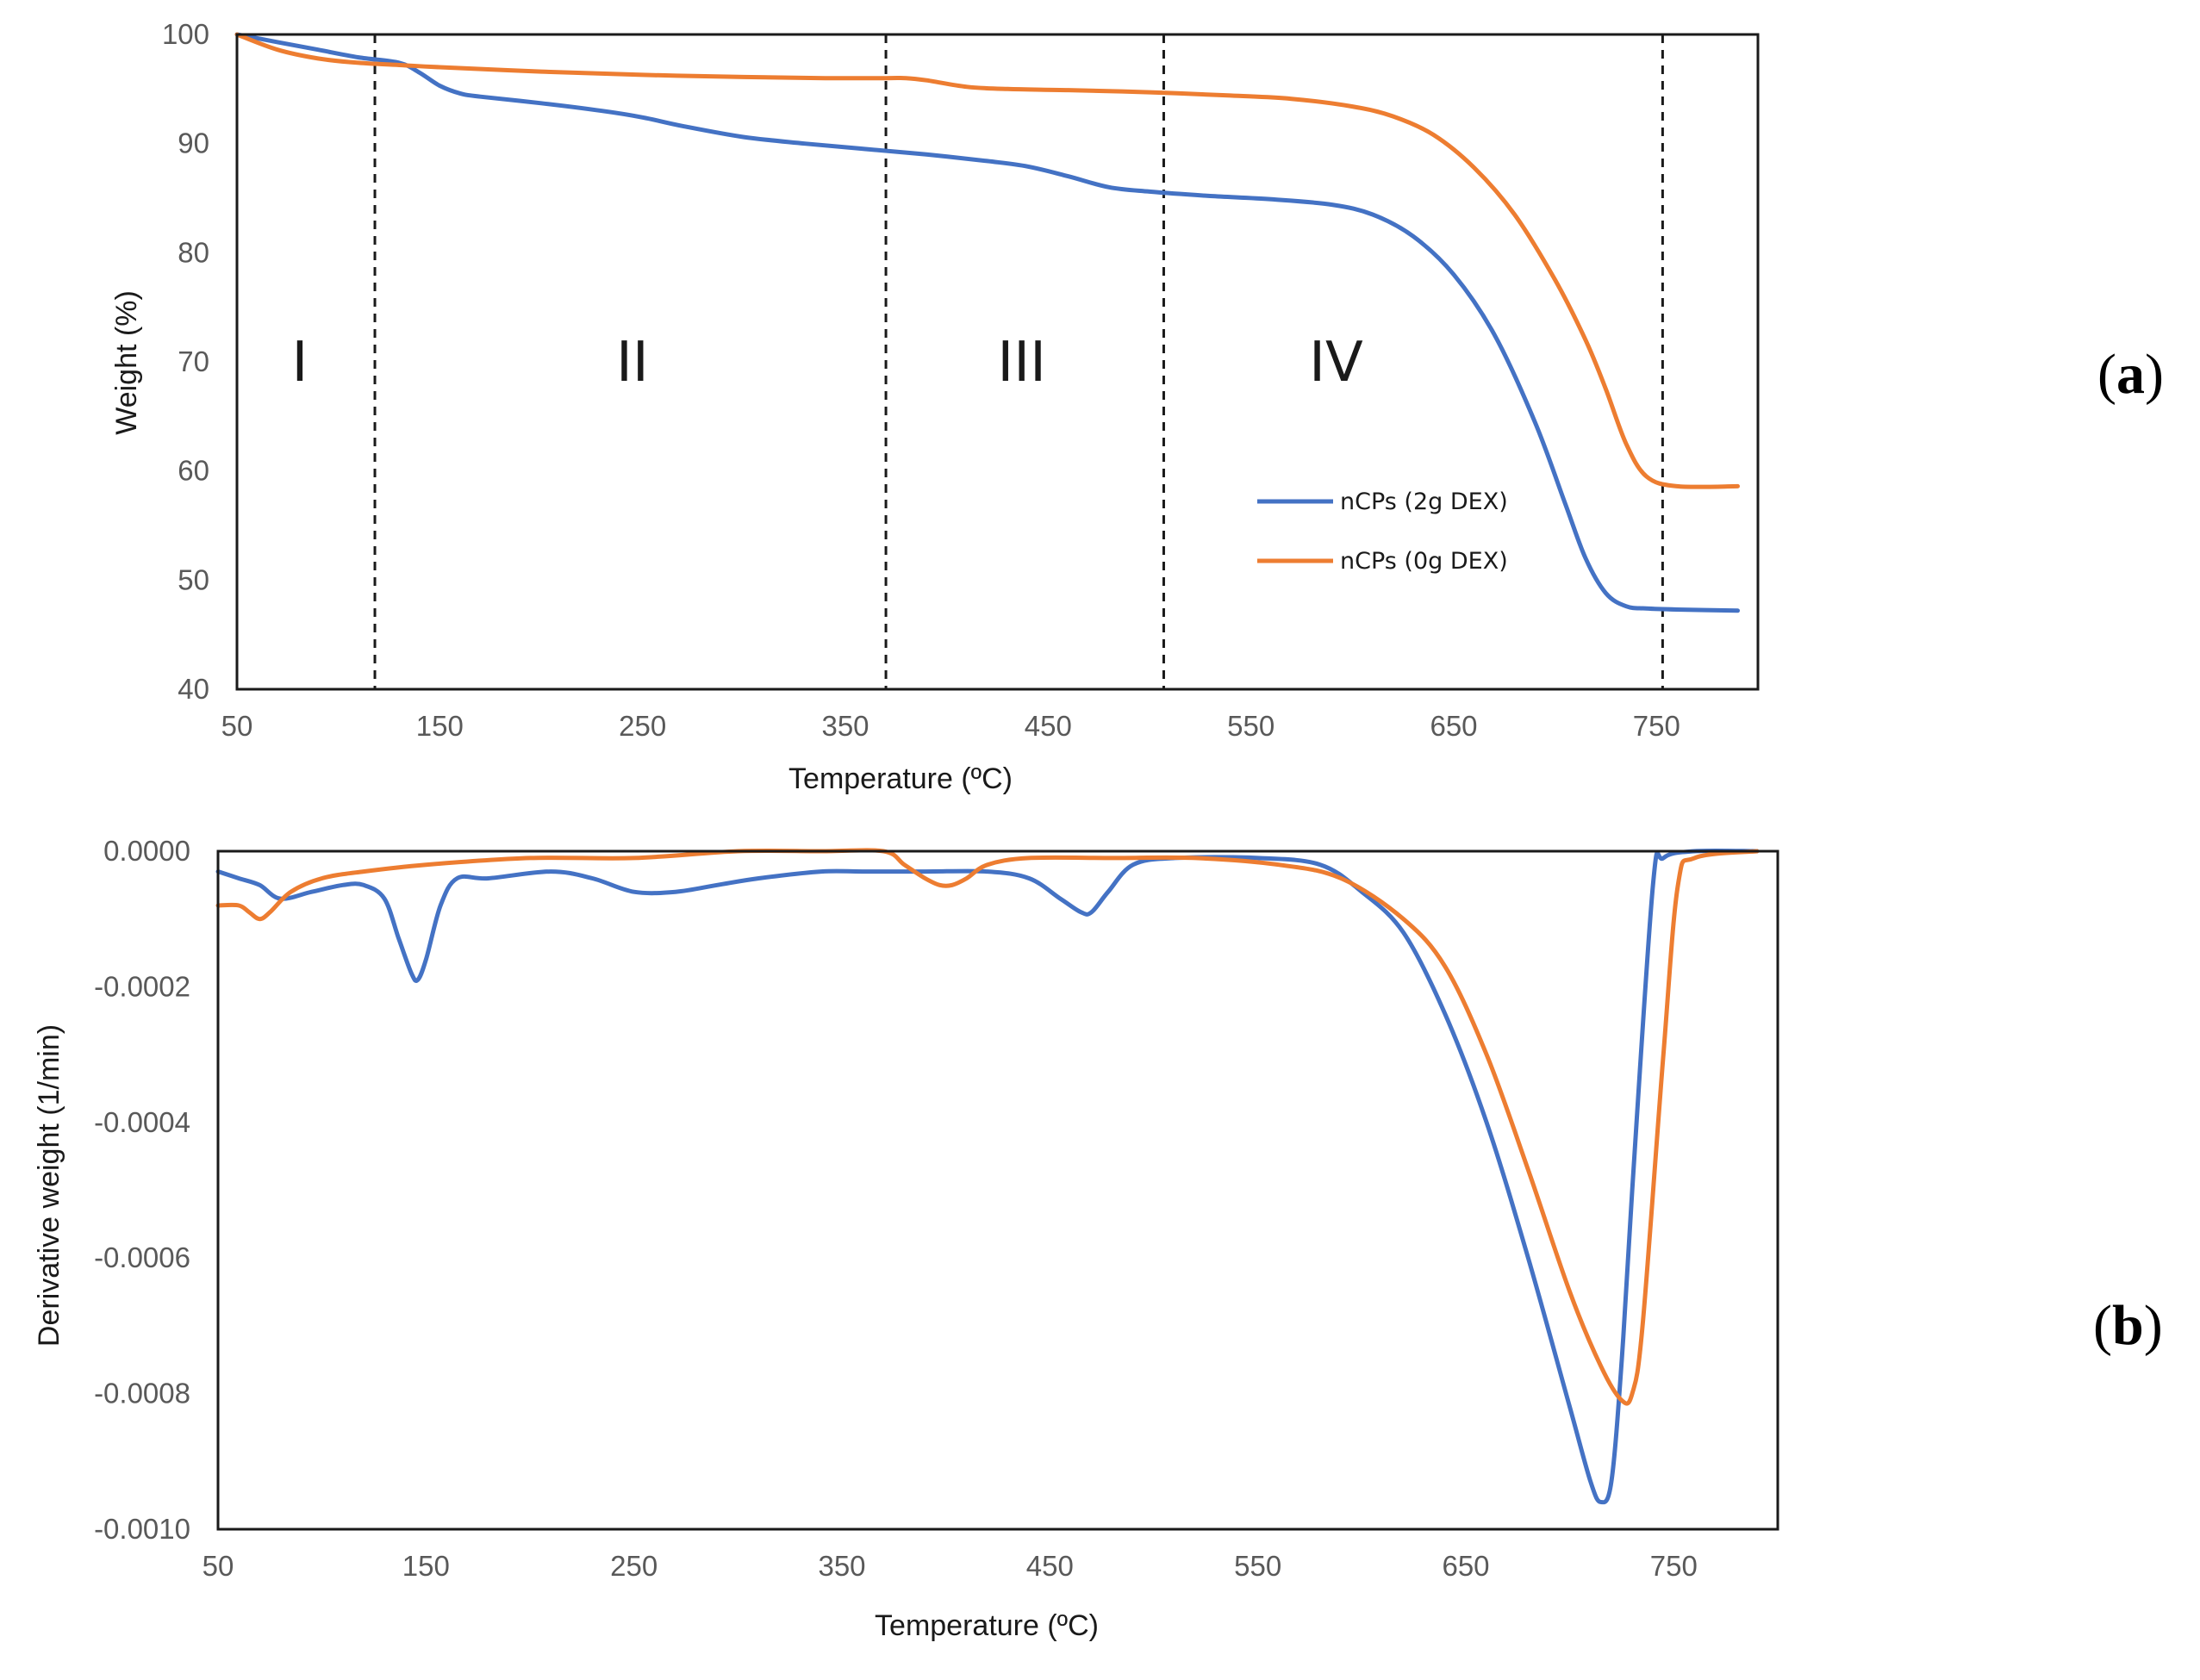 This screenshot has height=1680, width=2200. I want to click on panel-a-y-axis-title: Weight (%), so click(126, 363).